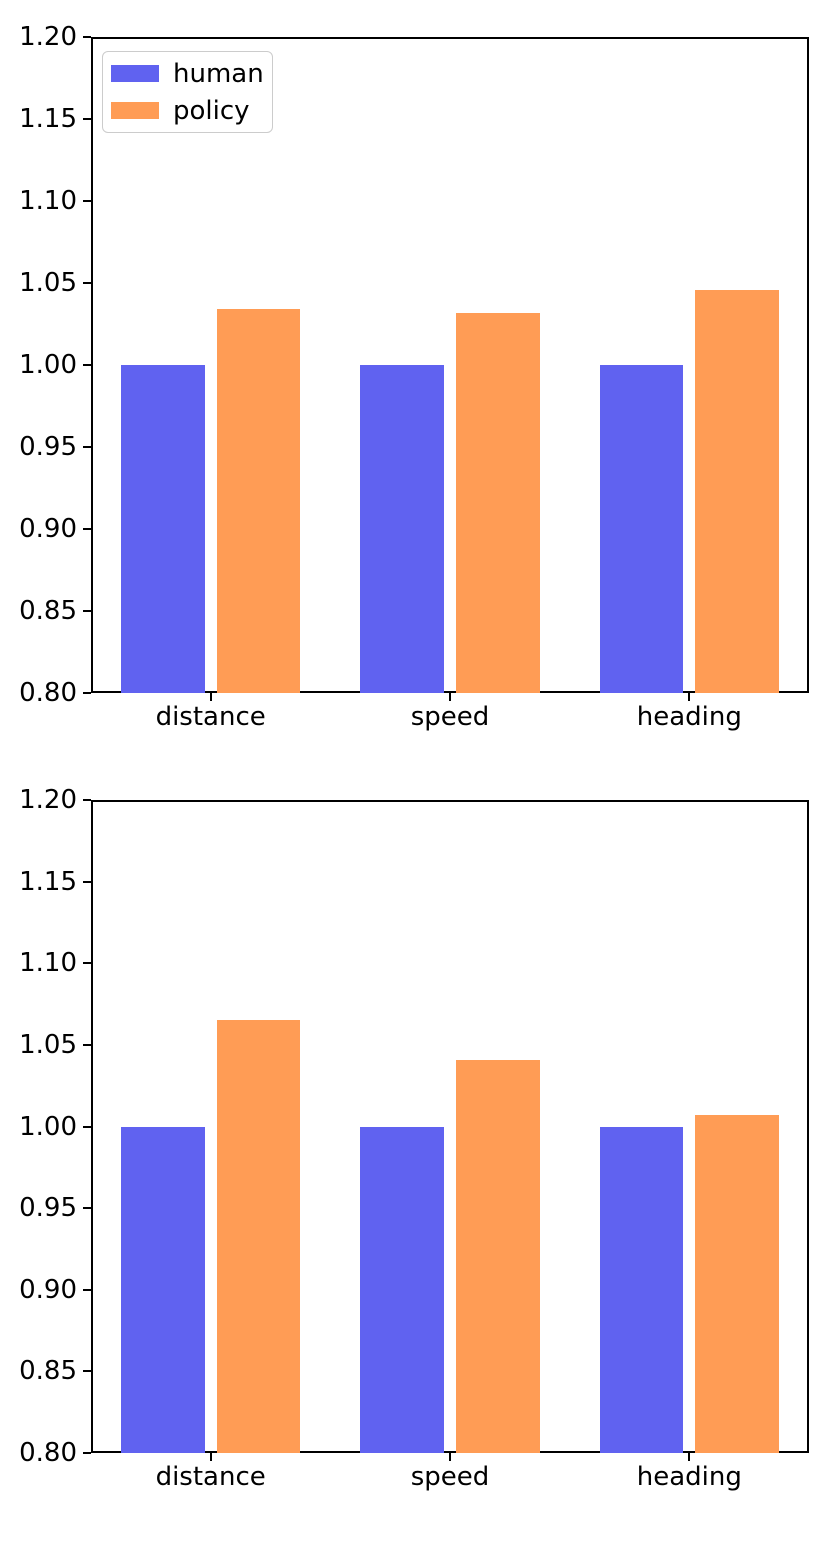  Describe the element at coordinates (135, 73) in the screenshot. I see `legend-swatch-human` at that location.